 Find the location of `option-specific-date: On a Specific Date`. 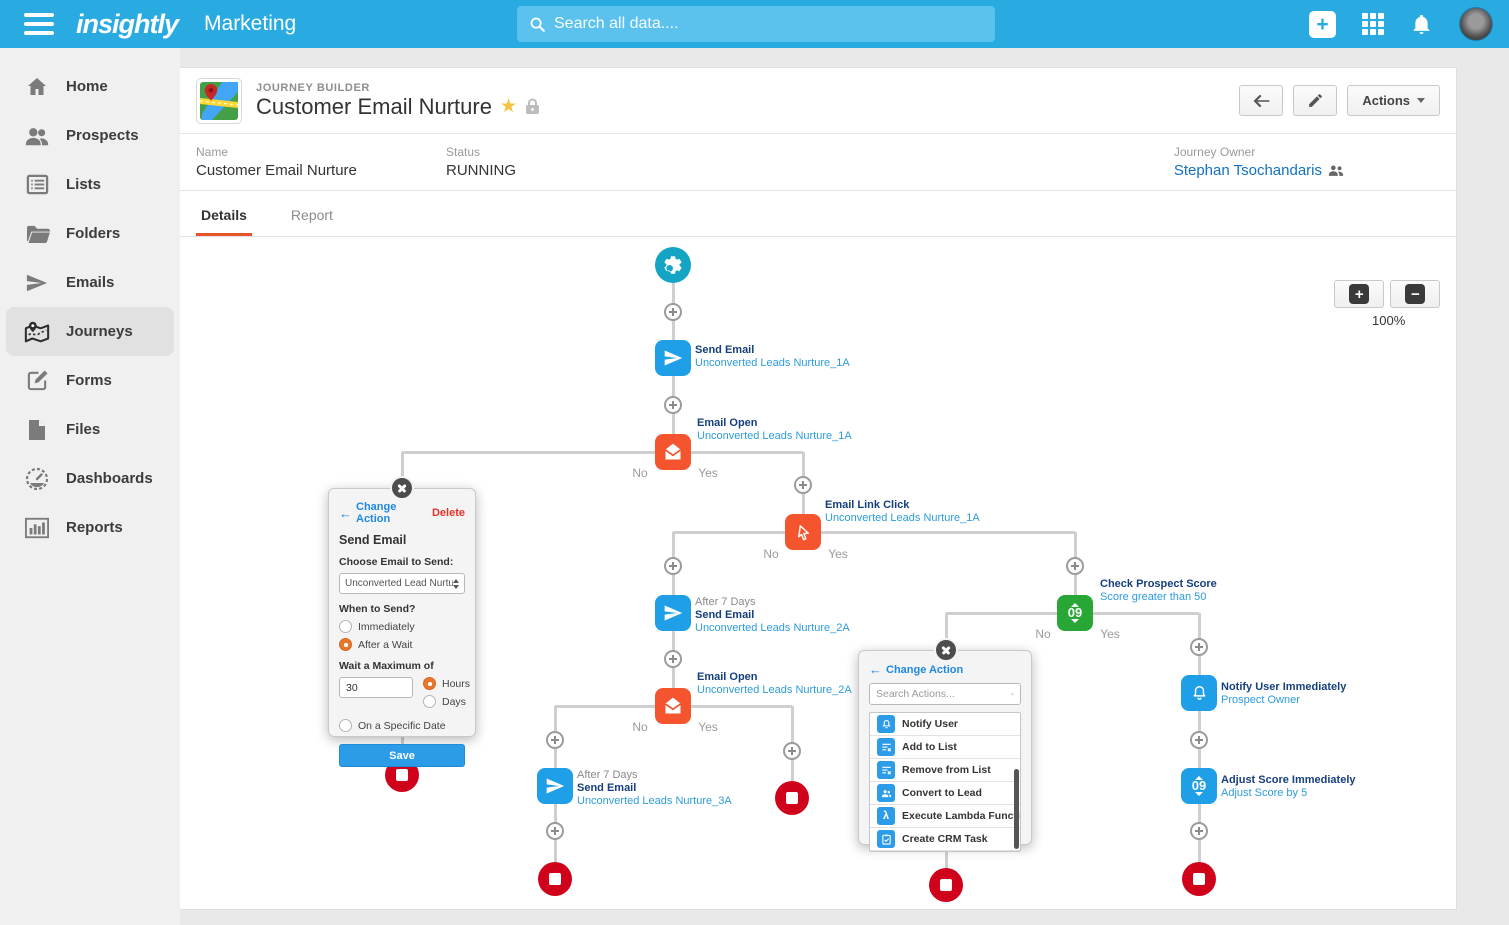

option-specific-date: On a Specific Date is located at coordinates (402, 725).